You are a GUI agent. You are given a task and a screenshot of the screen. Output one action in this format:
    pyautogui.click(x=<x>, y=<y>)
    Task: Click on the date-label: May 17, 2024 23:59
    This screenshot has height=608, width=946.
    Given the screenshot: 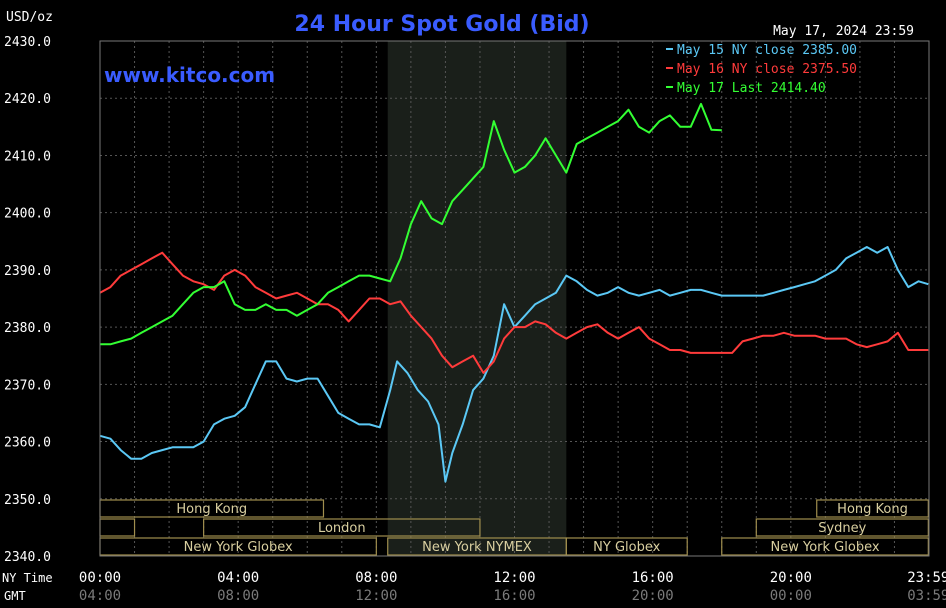 What is the action you would take?
    pyautogui.click(x=843, y=31)
    